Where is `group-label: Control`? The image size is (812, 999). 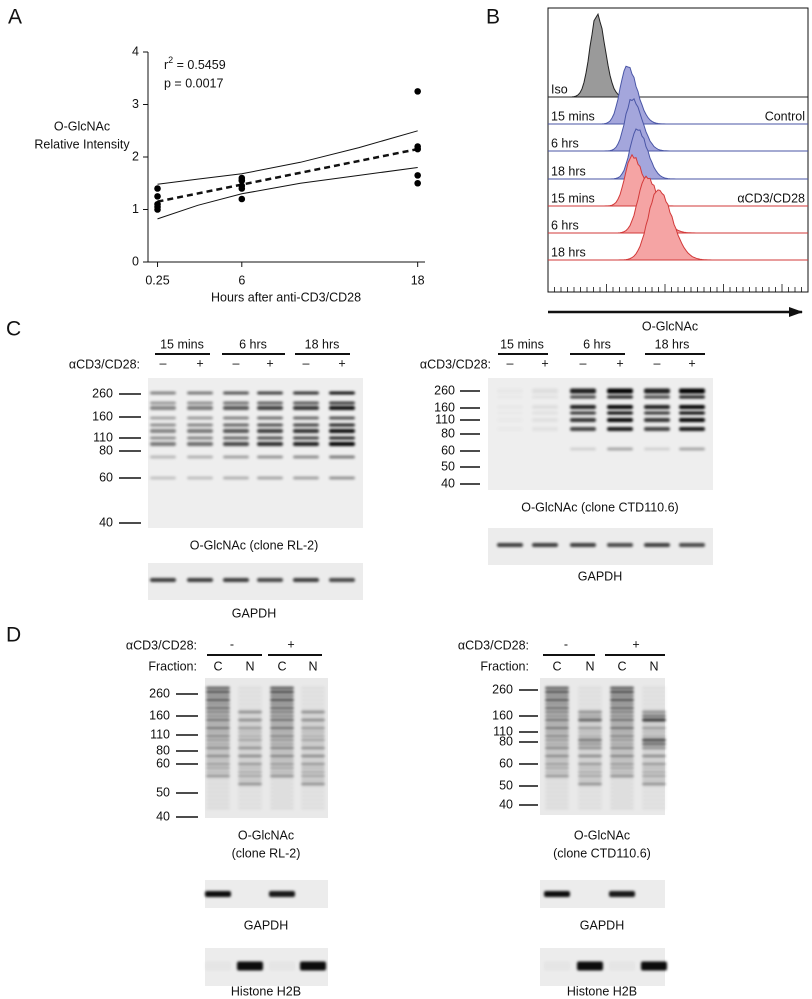
group-label: Control is located at coordinates (785, 116).